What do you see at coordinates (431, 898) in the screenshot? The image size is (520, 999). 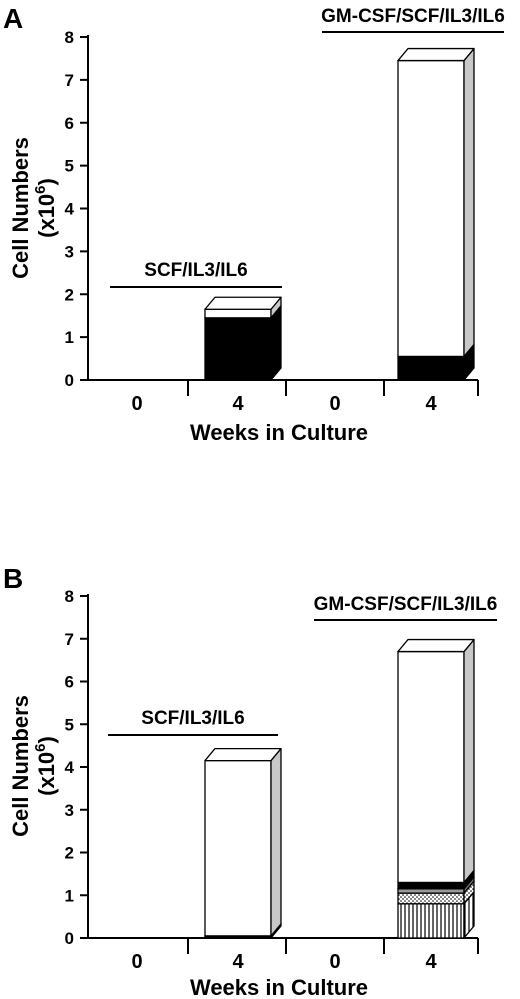 I see `bar-segment-dotted` at bounding box center [431, 898].